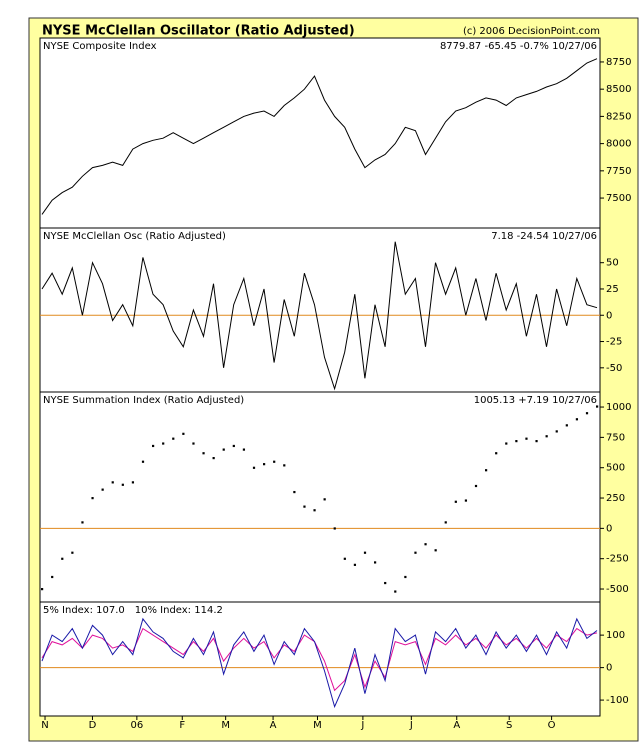 The image size is (639, 743). Describe the element at coordinates (618, 144) in the screenshot. I see `y-tick-label: 8000` at that location.